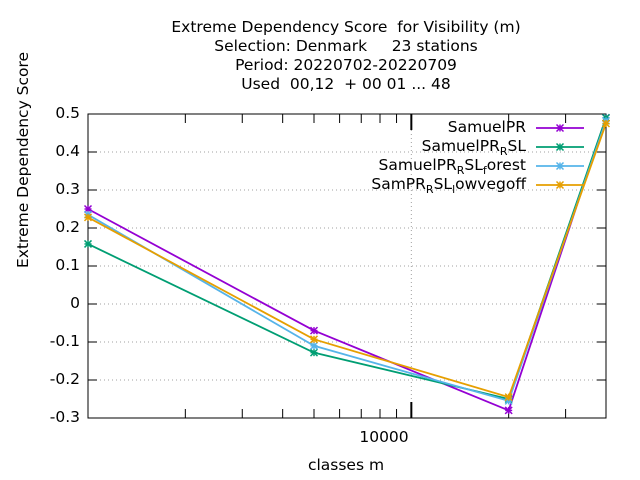  I want to click on chart-title-line-2: Selection: Denmark 23 stations, so click(346, 46).